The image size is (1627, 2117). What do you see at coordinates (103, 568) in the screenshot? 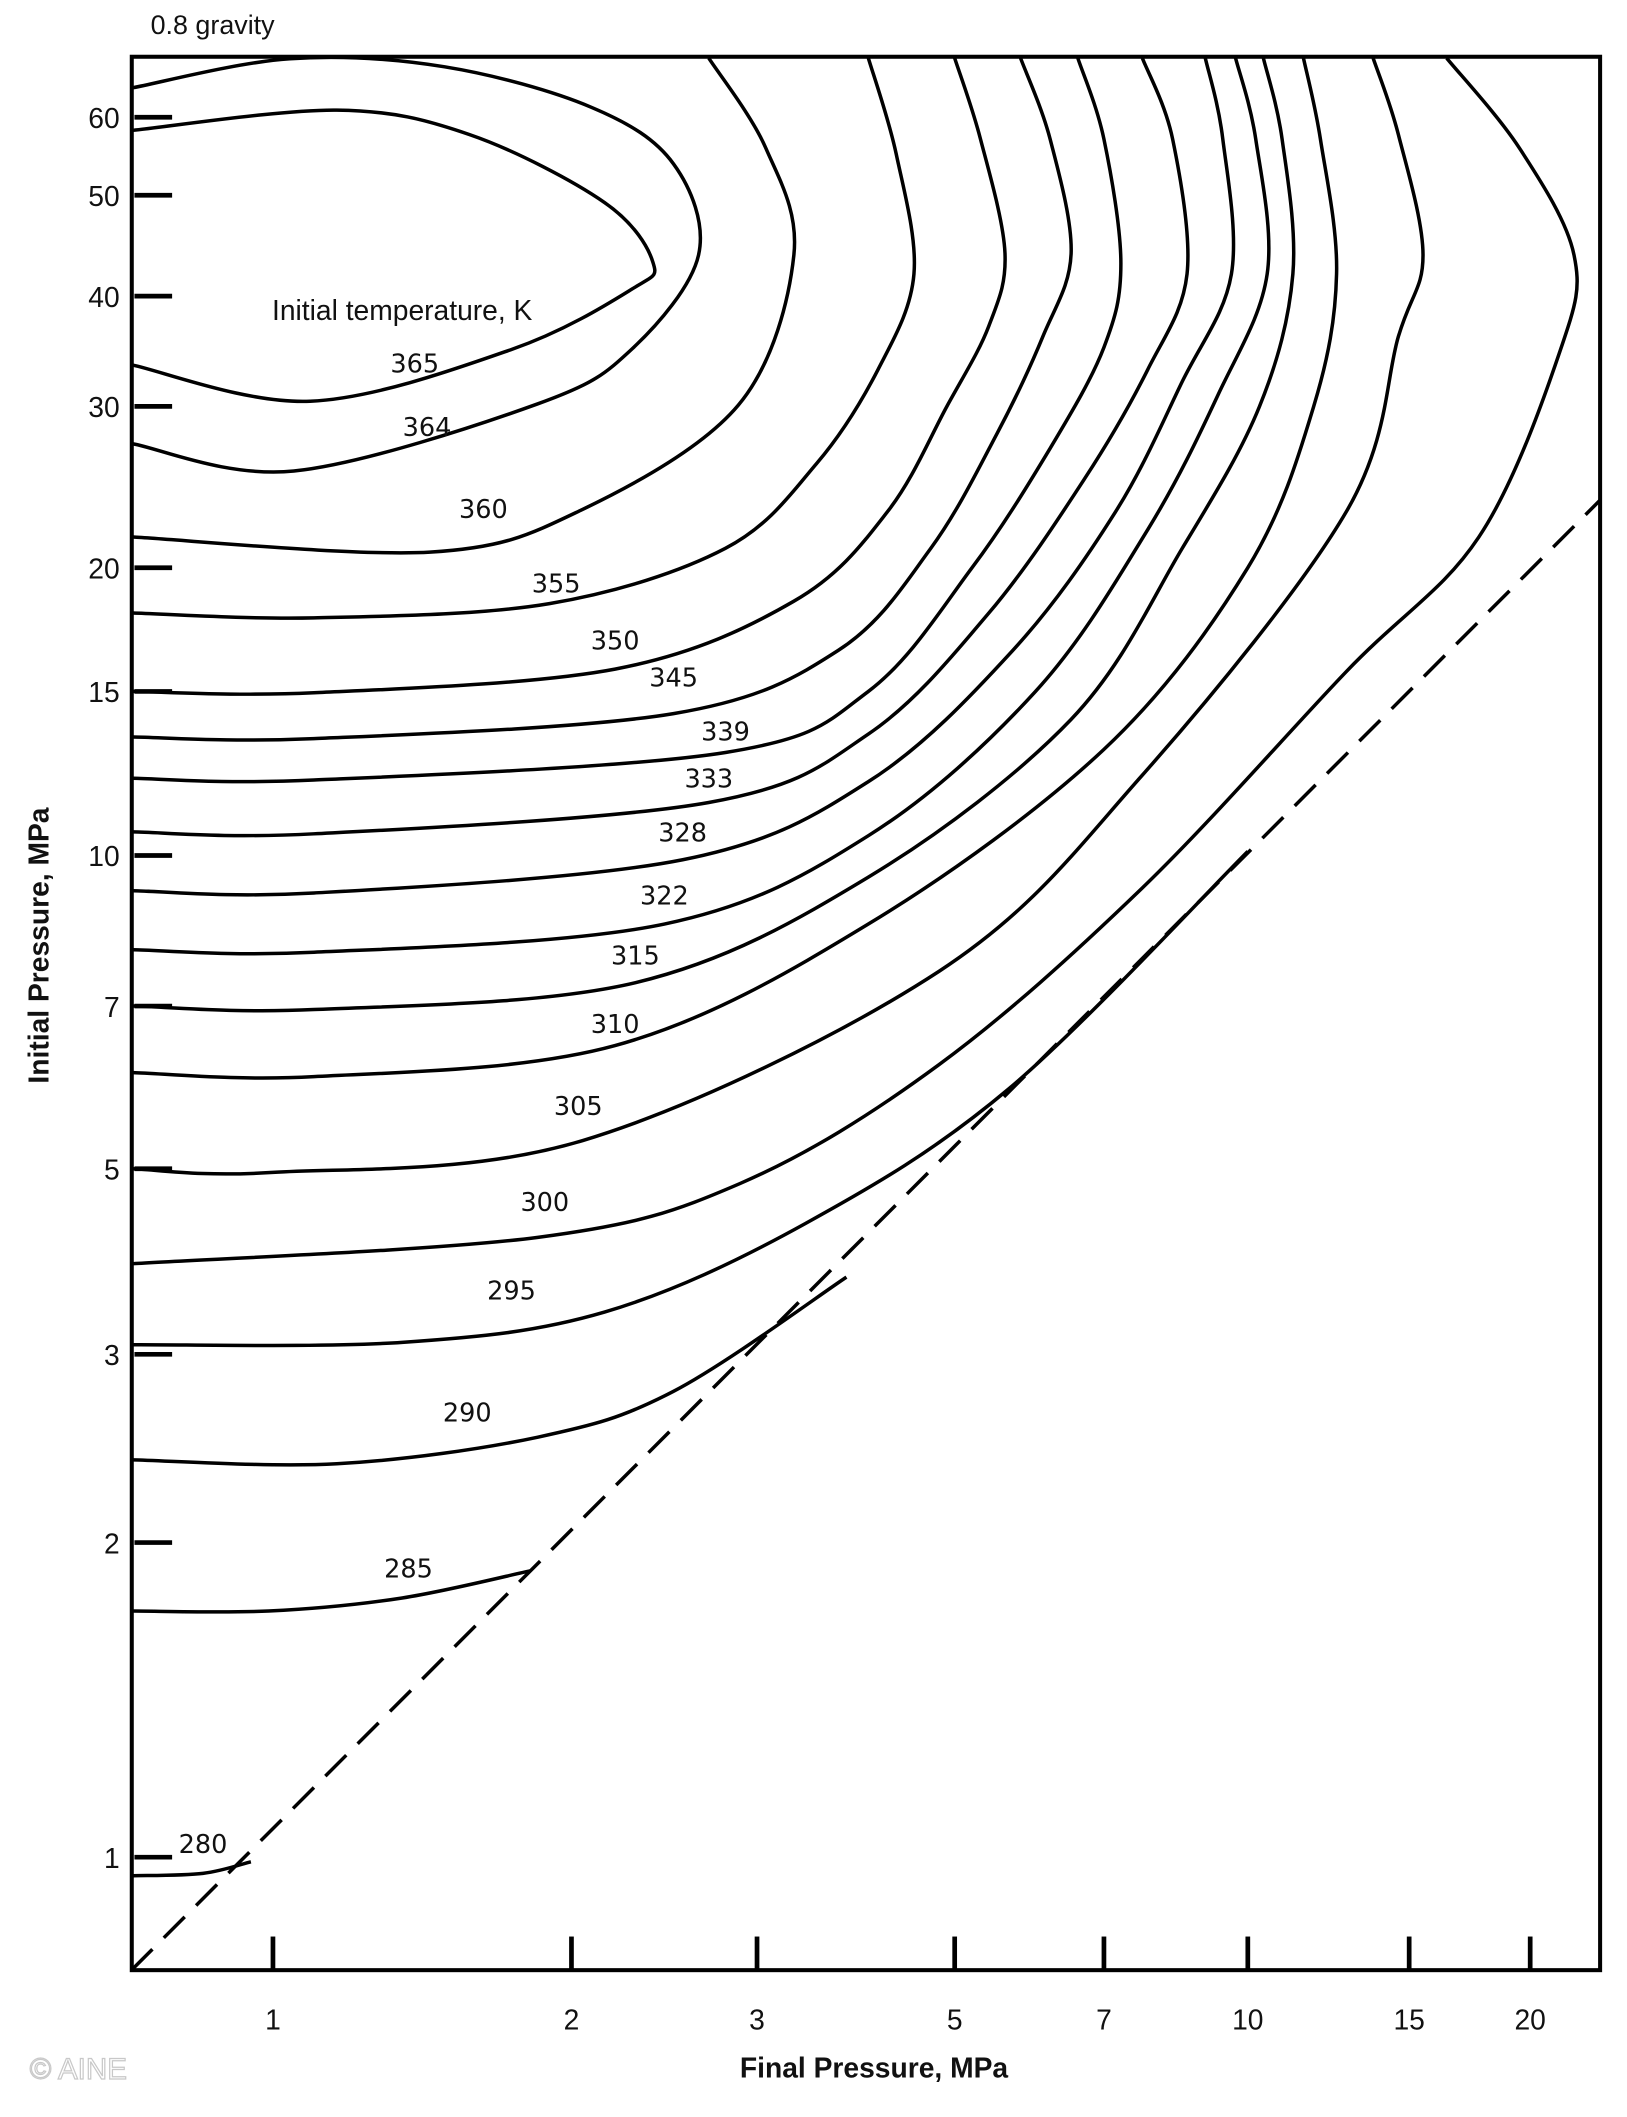
I see `y-tick-label: 20` at bounding box center [103, 568].